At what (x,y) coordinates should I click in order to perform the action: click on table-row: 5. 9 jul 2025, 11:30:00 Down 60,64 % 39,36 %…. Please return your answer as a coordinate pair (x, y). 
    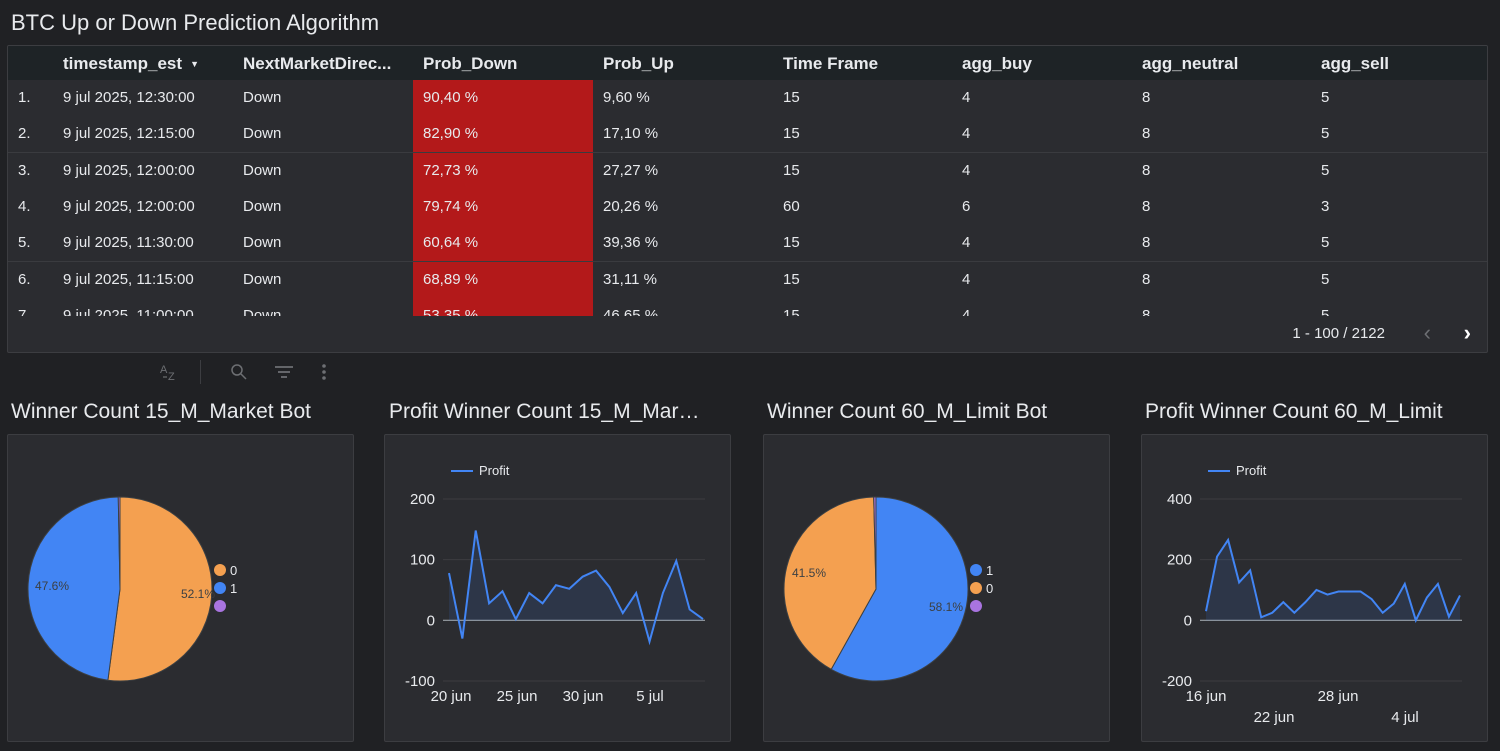
    Looking at the image, I should click on (747, 244).